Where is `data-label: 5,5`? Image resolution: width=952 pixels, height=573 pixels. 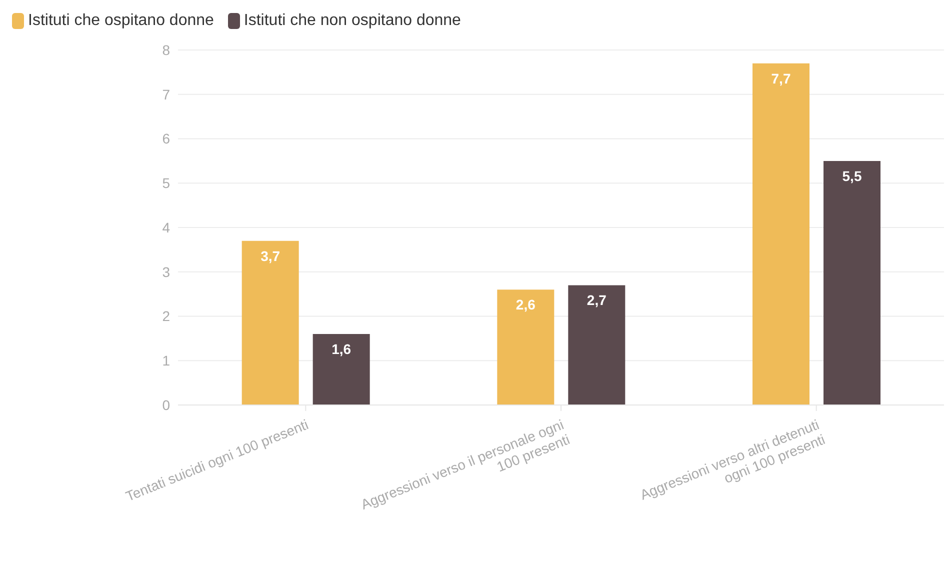
data-label: 5,5 is located at coordinates (852, 176).